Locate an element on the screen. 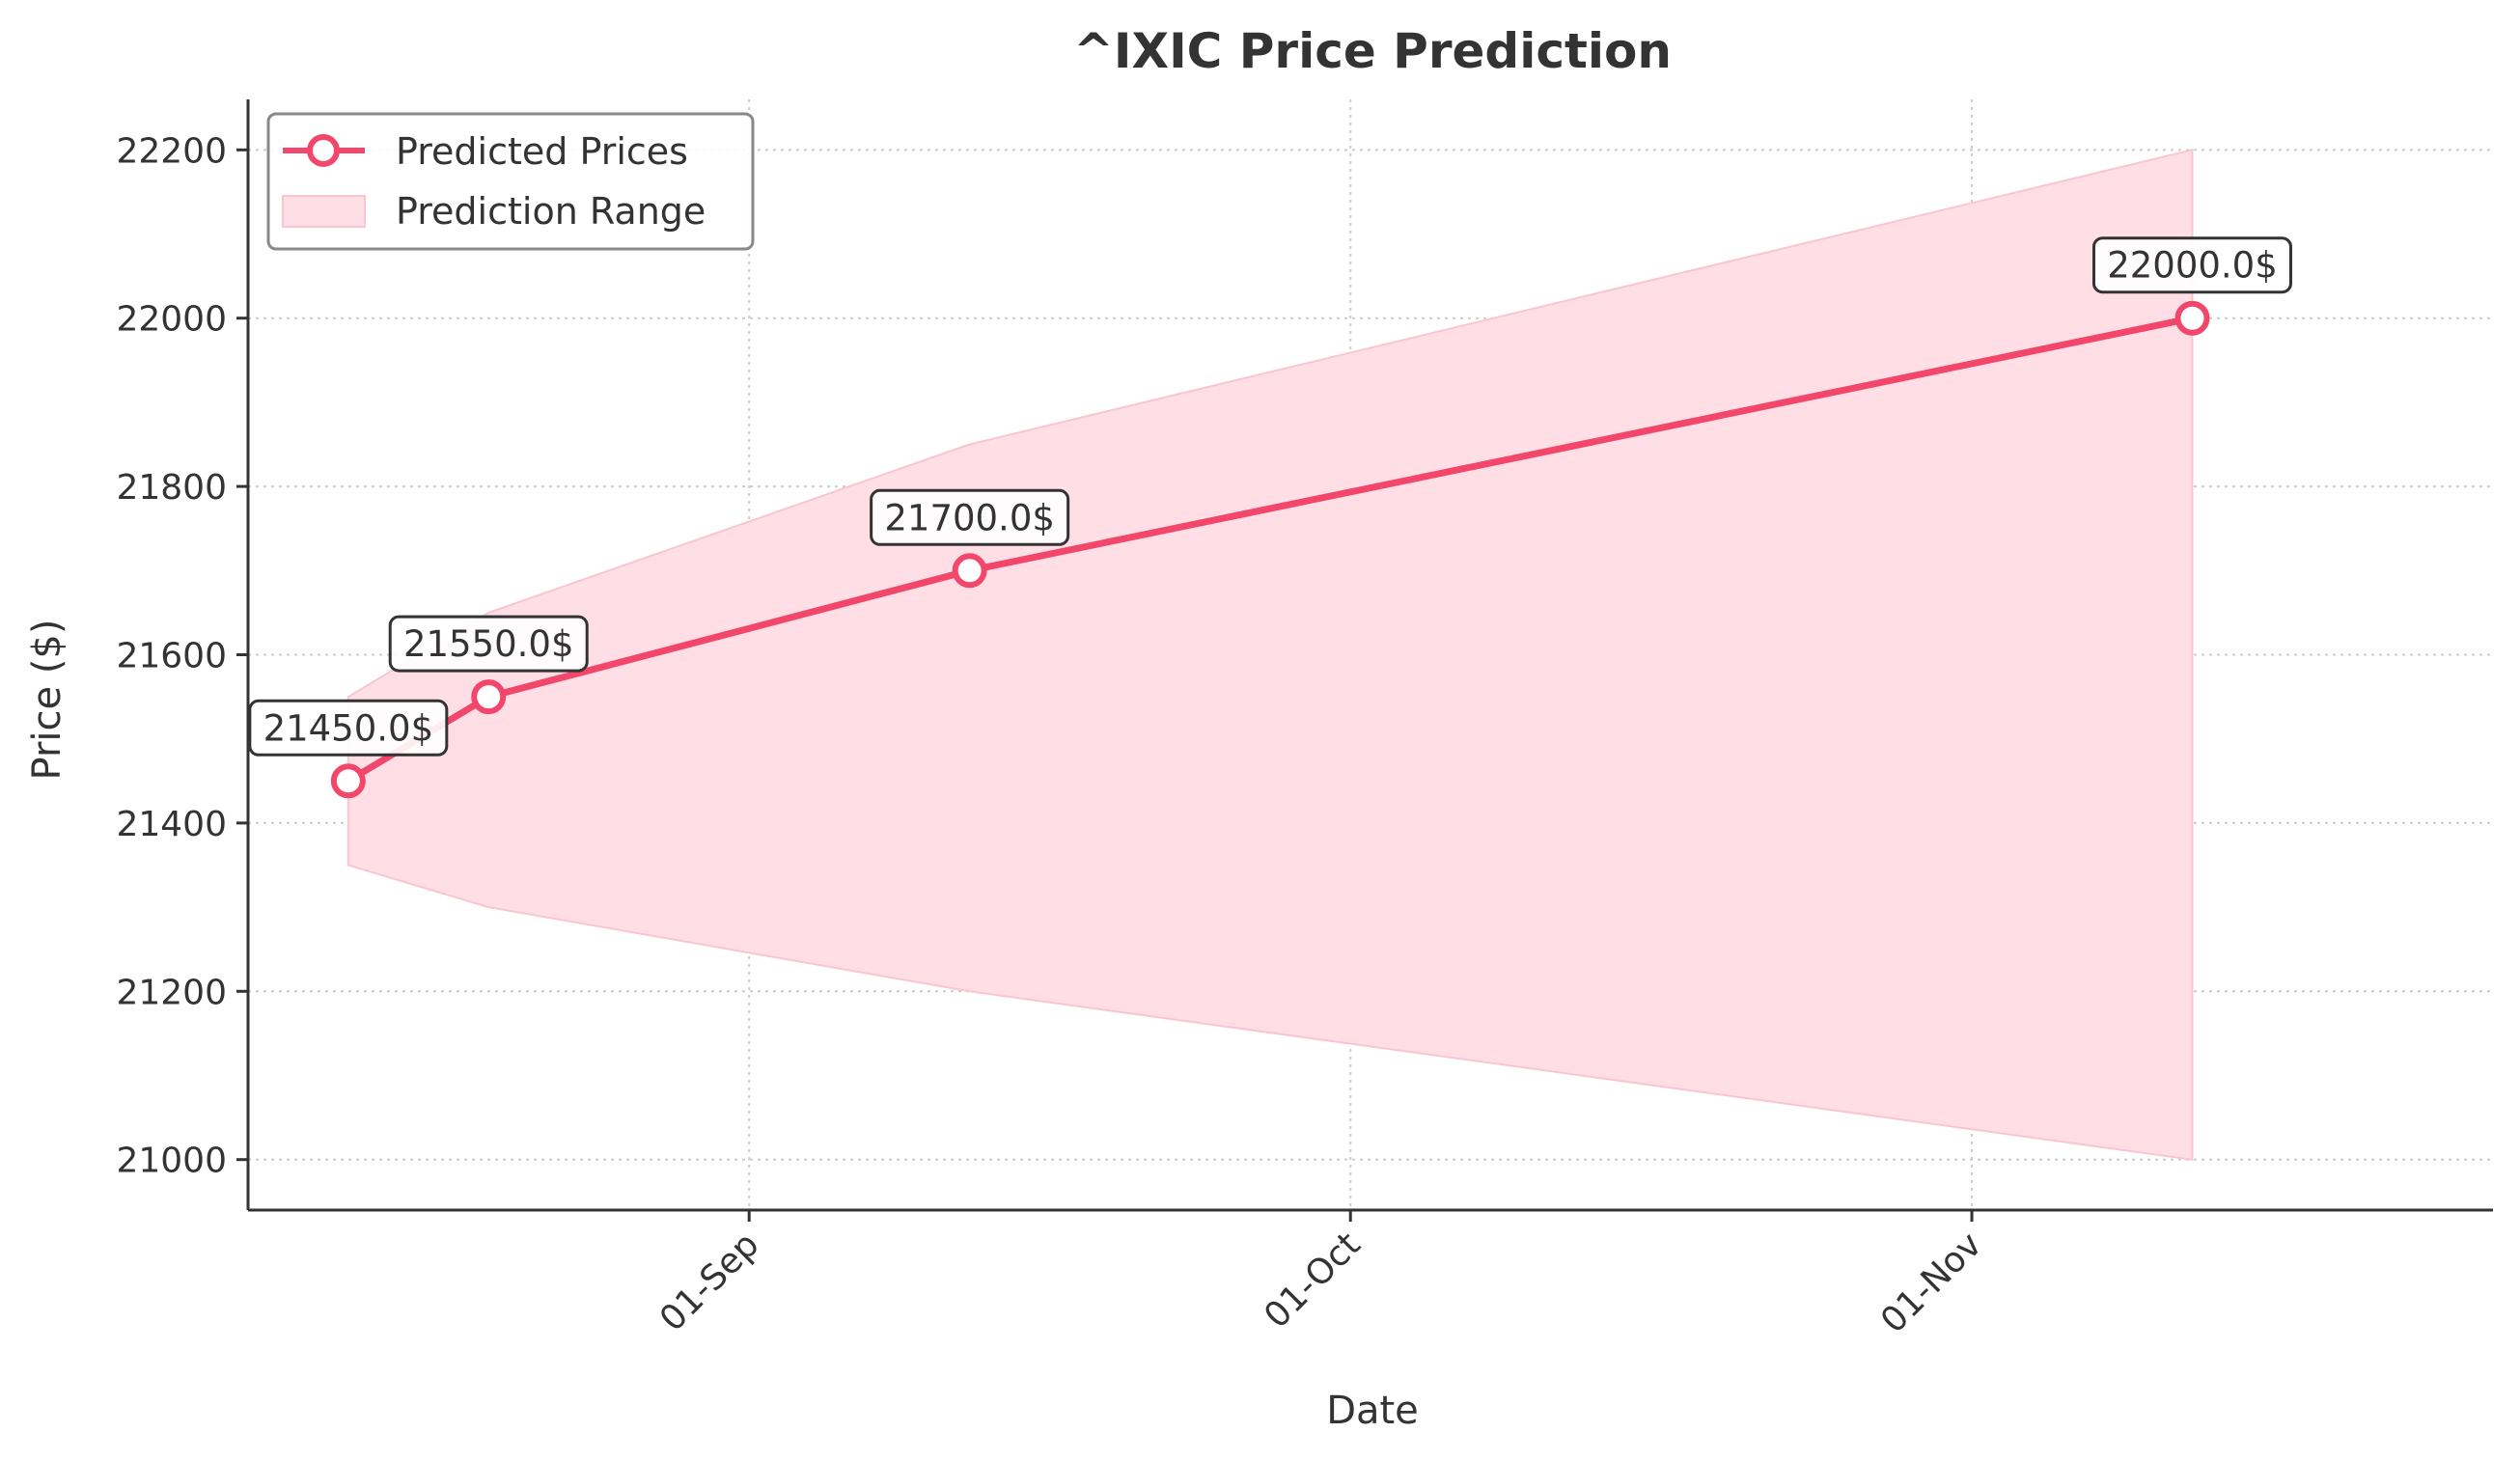 The image size is (2520, 1460). y-tick-label: 21800 is located at coordinates (171, 488).